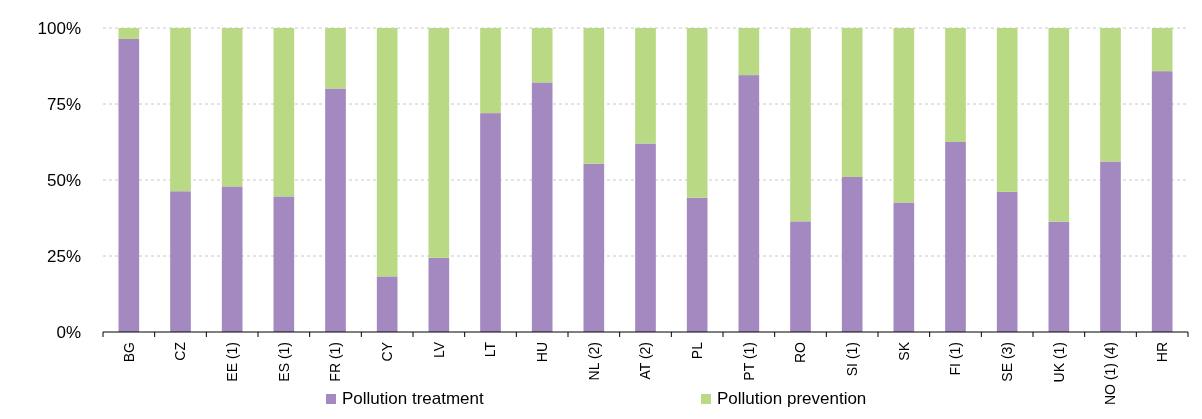 The width and height of the screenshot is (1202, 419). Describe the element at coordinates (128, 352) in the screenshot. I see `x-tick-label: BG` at that location.